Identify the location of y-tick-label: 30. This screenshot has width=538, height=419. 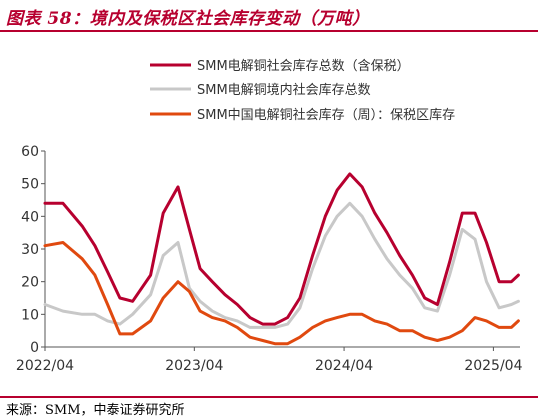
(30, 250).